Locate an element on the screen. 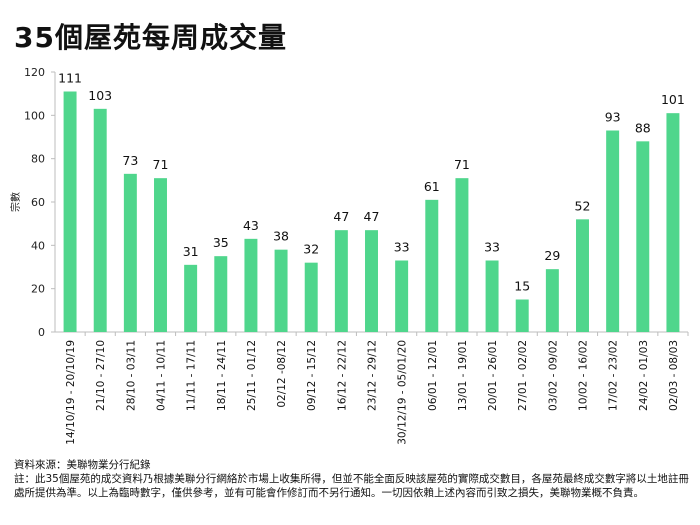 Image resolution: width=700 pixels, height=525 pixels. x-tick-label: 16/12 - 22/12 is located at coordinates (342, 375).